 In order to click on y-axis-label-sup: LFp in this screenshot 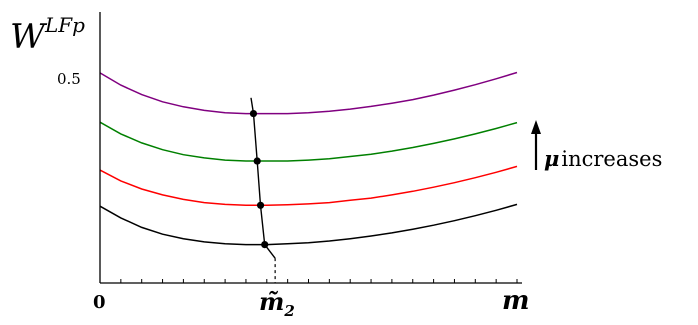, I will do `click(64, 25)`.